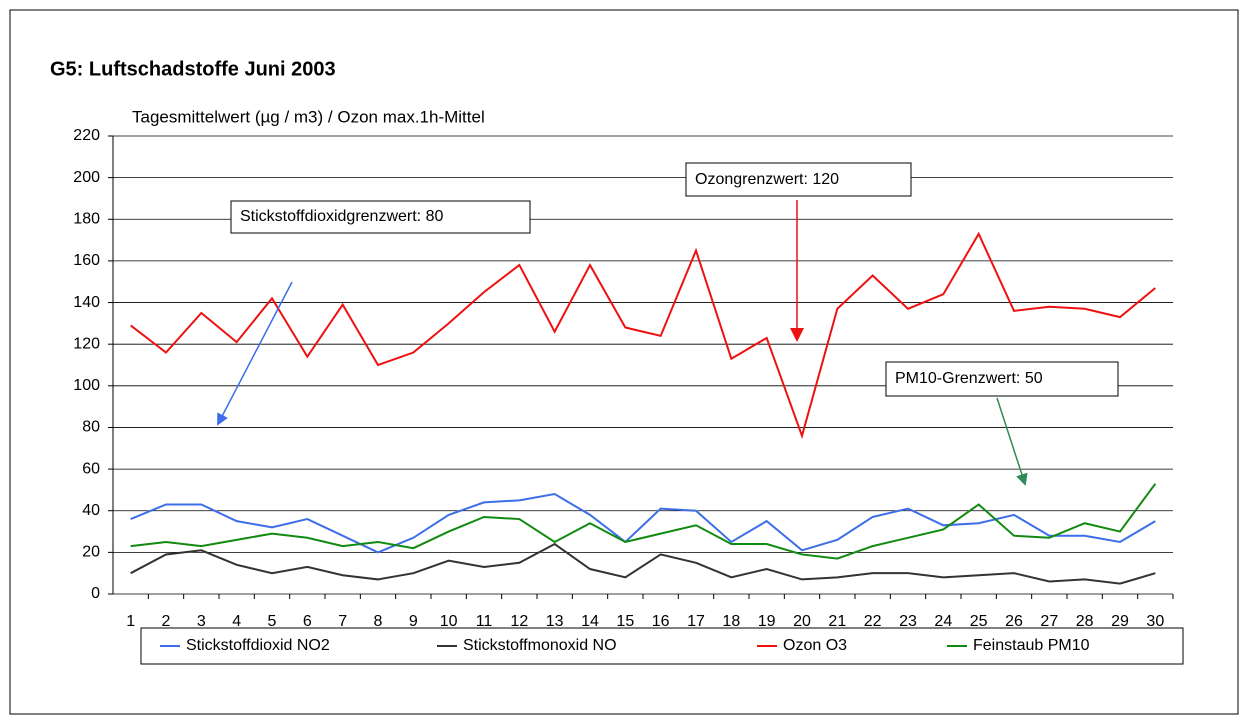 The image size is (1248, 724). What do you see at coordinates (696, 621) in the screenshot?
I see `x-tick-label: 17` at bounding box center [696, 621].